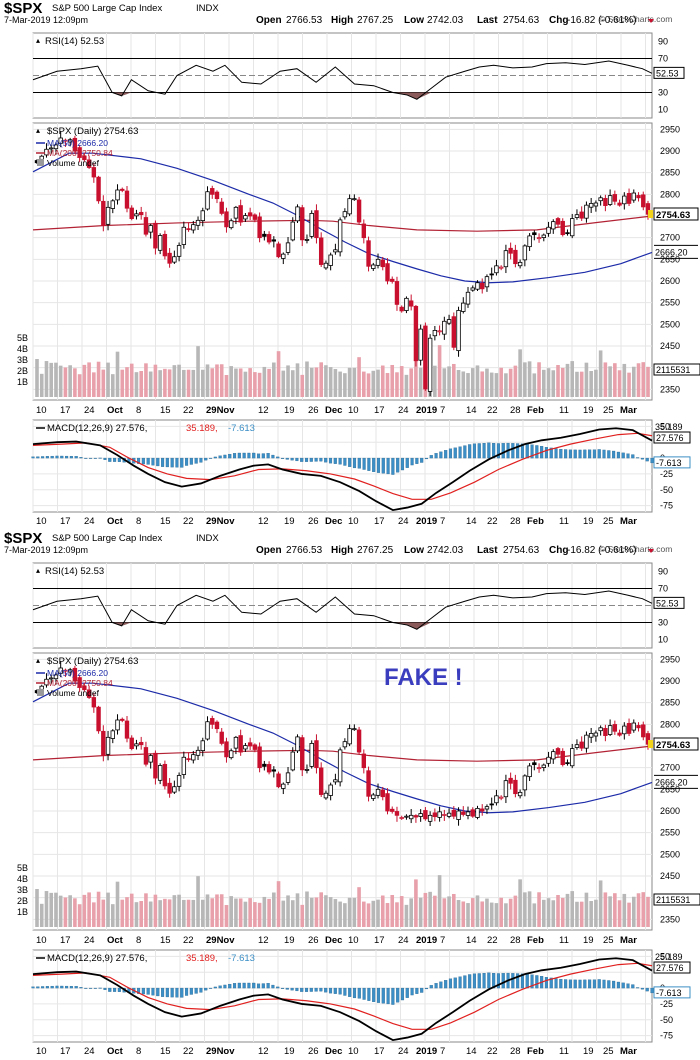 This screenshot has width=700, height=1060. What do you see at coordinates (442, 940) in the screenshot?
I see `x-tick-label: 7` at bounding box center [442, 940].